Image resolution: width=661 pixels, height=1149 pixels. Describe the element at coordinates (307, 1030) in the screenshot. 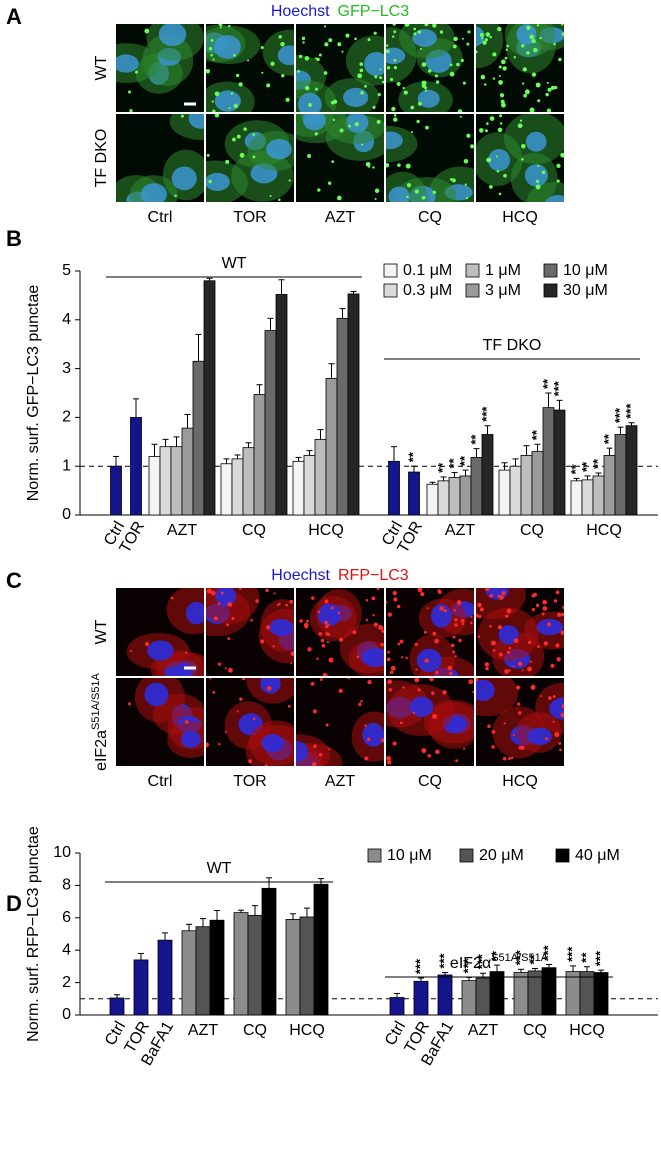

I see `x-tick-label: HCQ` at that location.